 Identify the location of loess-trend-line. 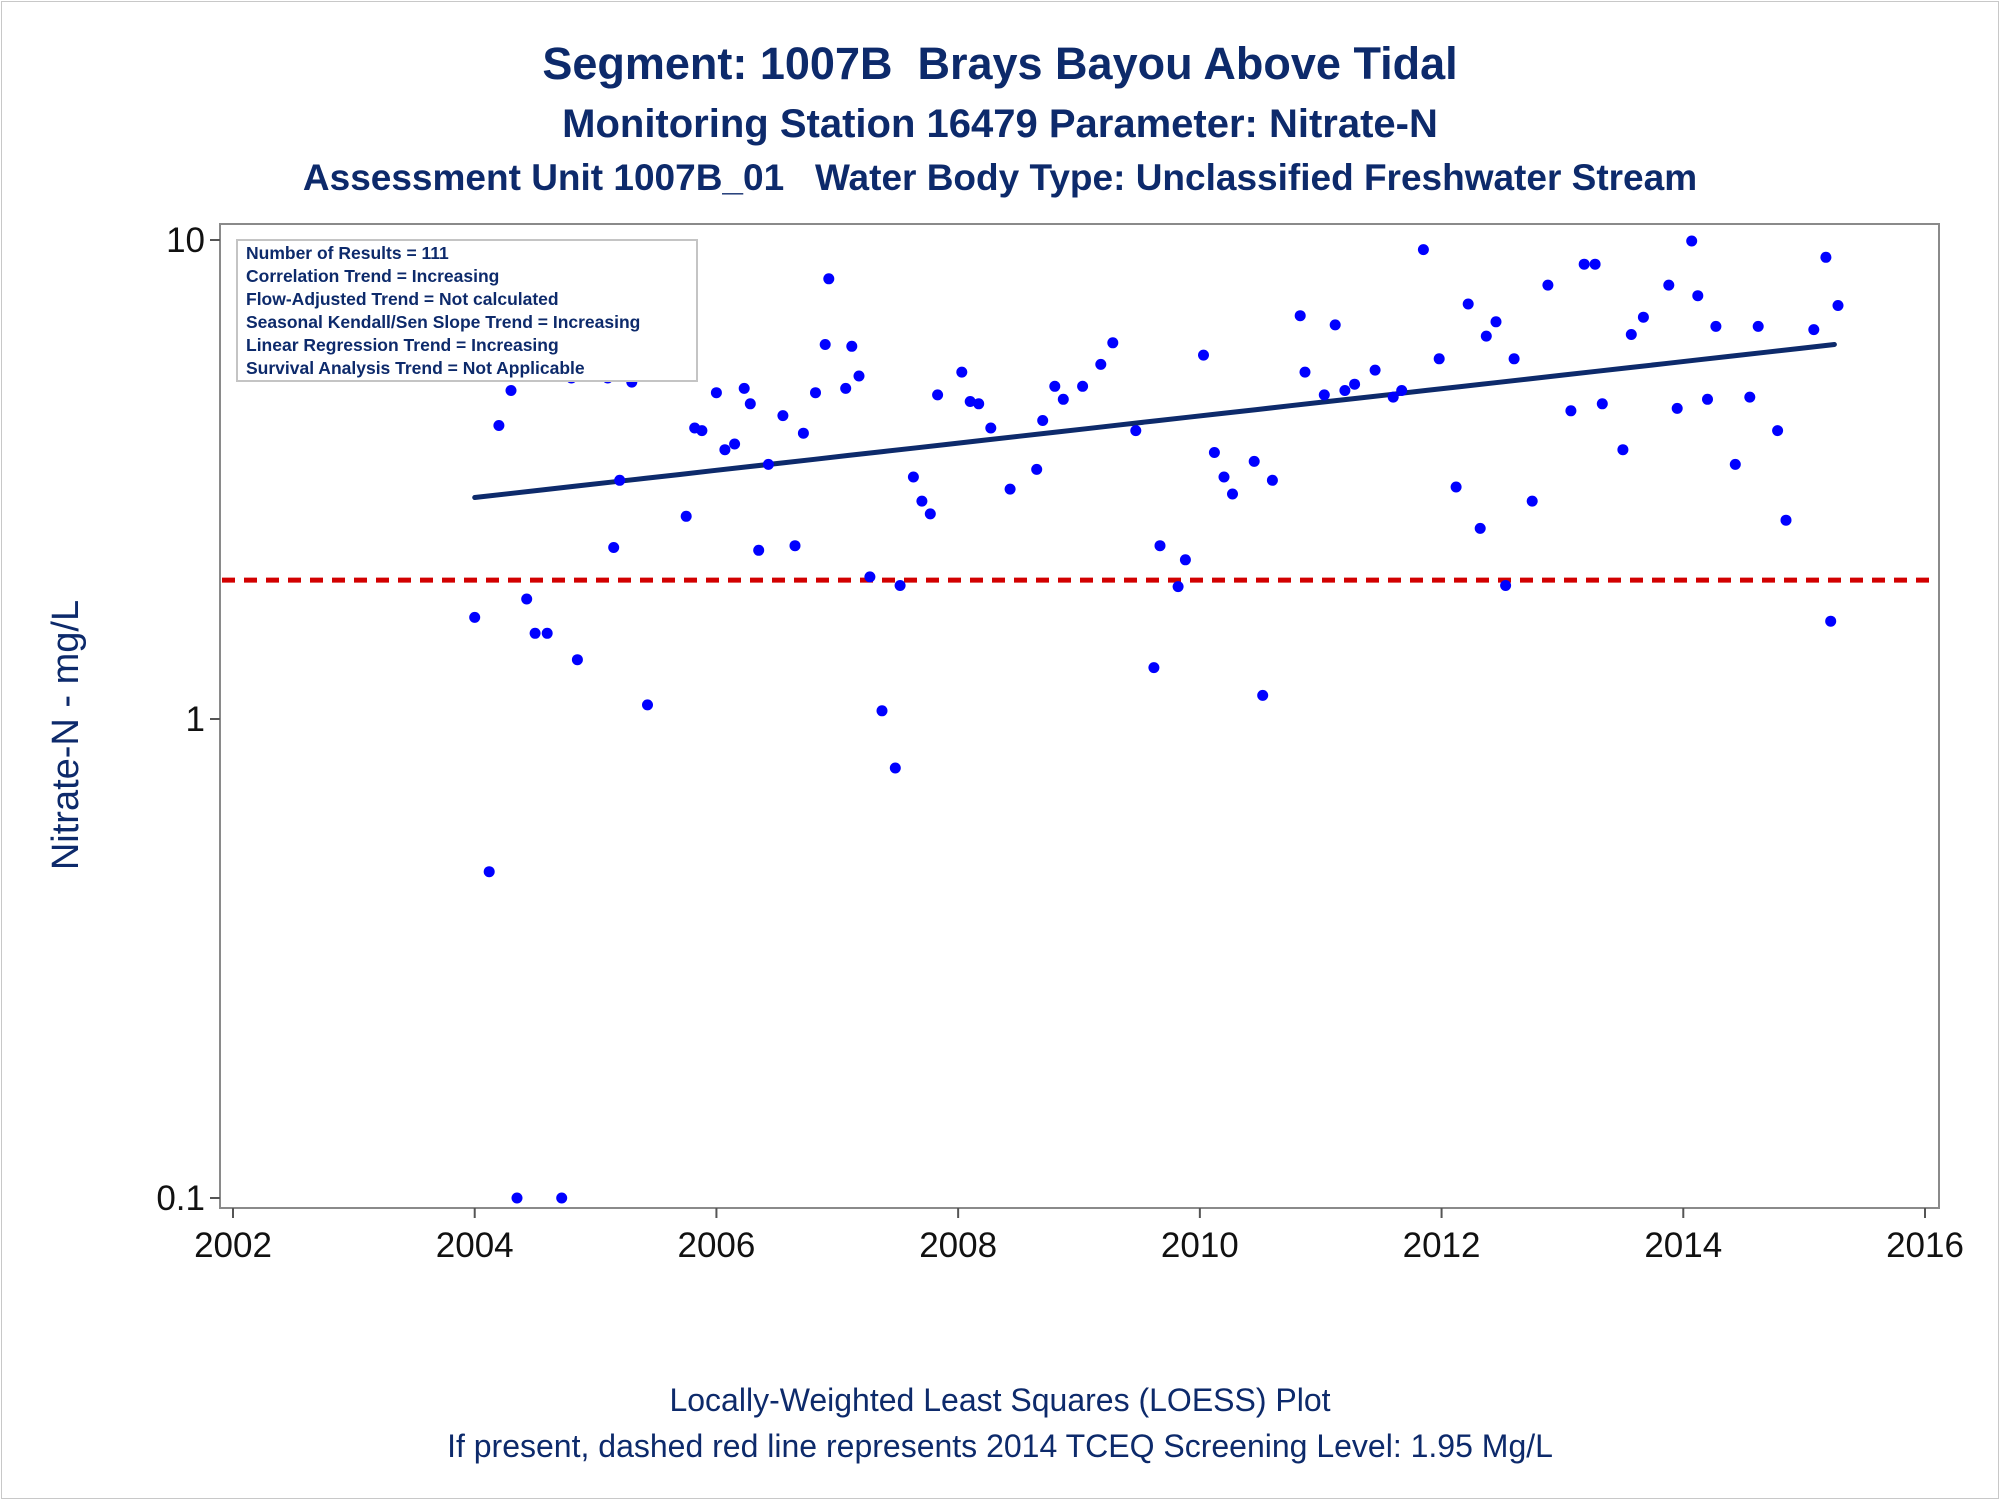
(1154, 421).